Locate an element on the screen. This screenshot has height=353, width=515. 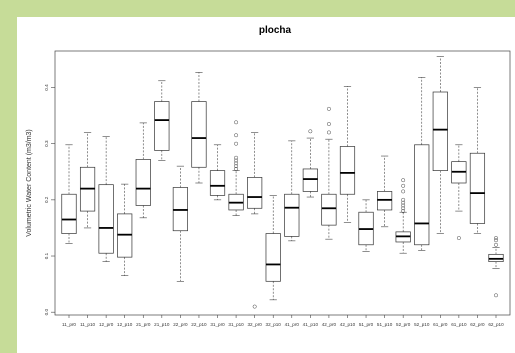
x-tick-label: 12_pr0 is located at coordinates (106, 324).